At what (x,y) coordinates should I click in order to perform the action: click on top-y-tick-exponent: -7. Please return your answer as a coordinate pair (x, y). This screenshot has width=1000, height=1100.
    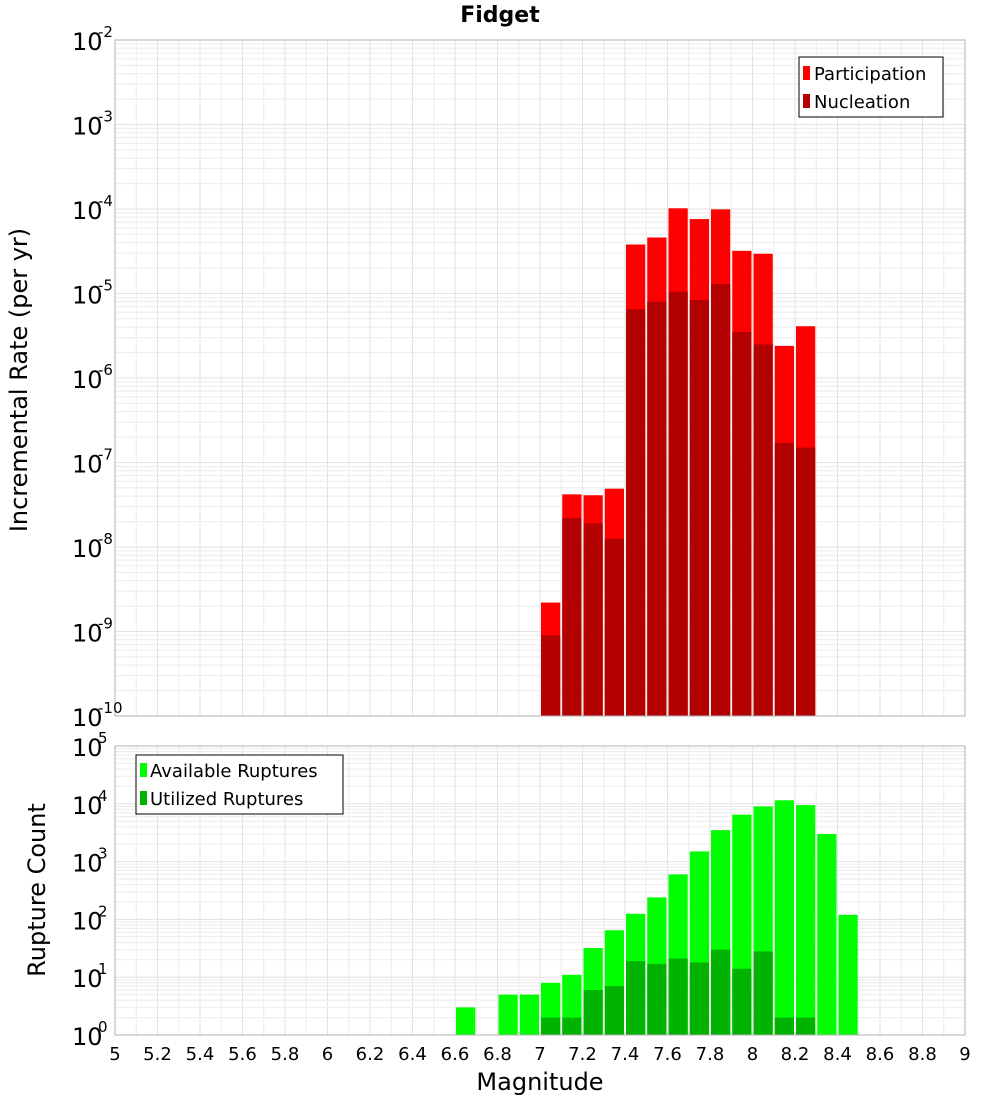
    Looking at the image, I should click on (105, 455).